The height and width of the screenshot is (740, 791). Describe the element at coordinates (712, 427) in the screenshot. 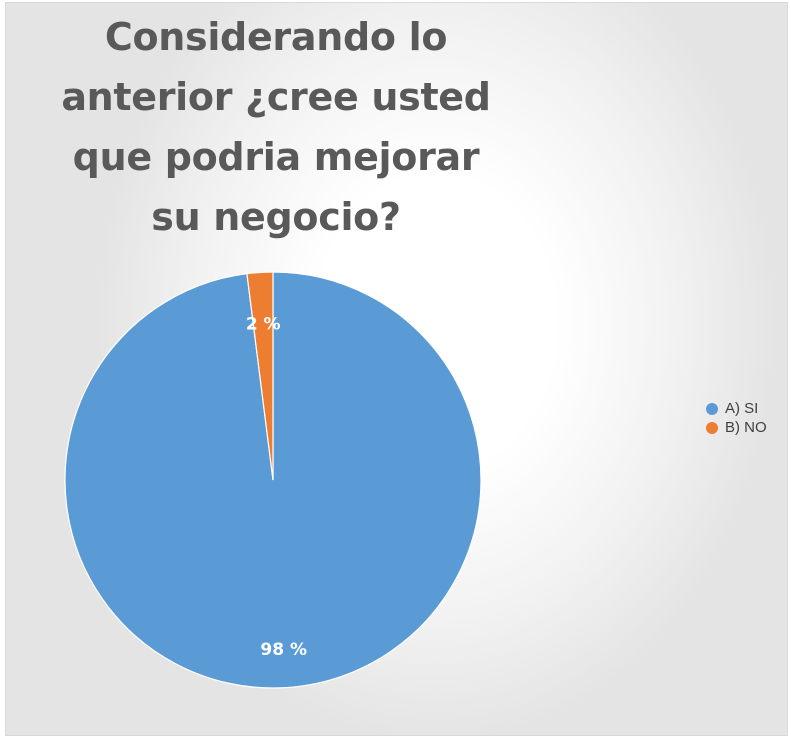

I see `legend-marker-no` at that location.